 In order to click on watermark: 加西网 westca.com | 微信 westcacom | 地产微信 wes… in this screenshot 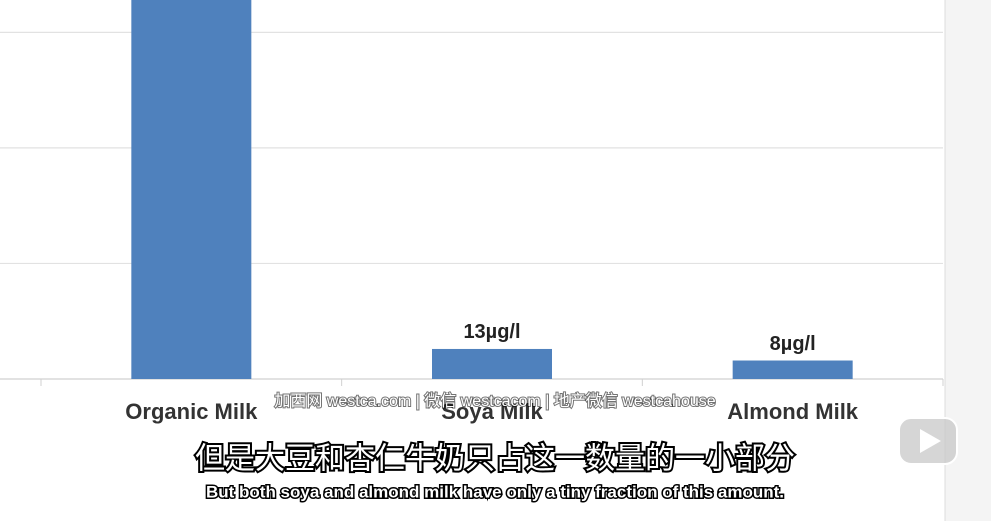, I will do `click(494, 401)`.